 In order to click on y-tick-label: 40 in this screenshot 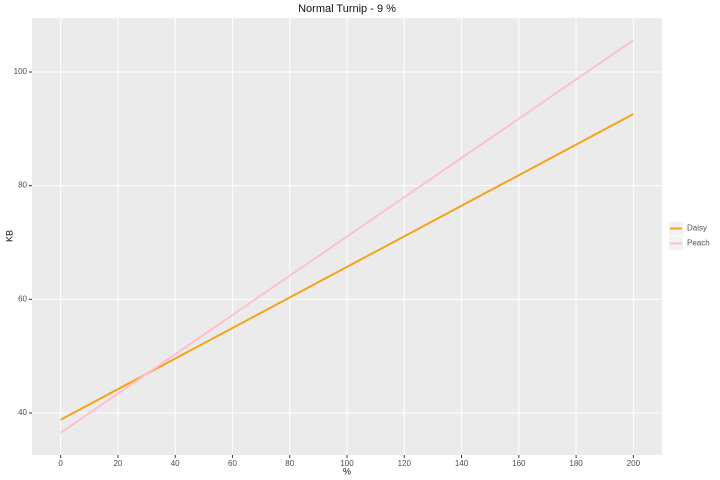, I will do `click(22, 412)`.